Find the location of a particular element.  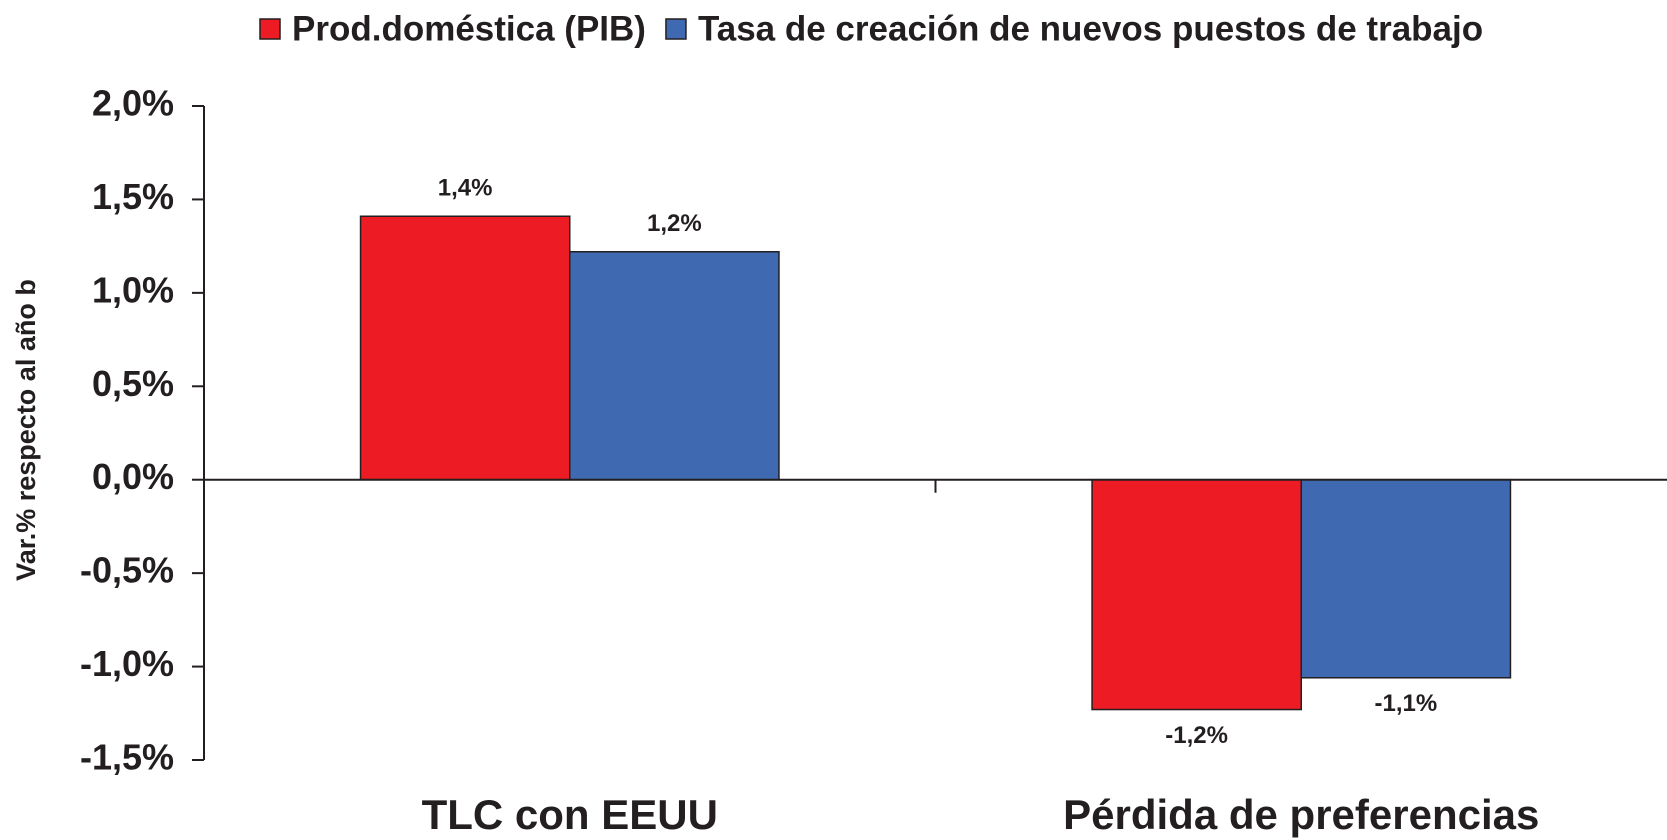

y-tick-label: 1,0% is located at coordinates (133, 289).